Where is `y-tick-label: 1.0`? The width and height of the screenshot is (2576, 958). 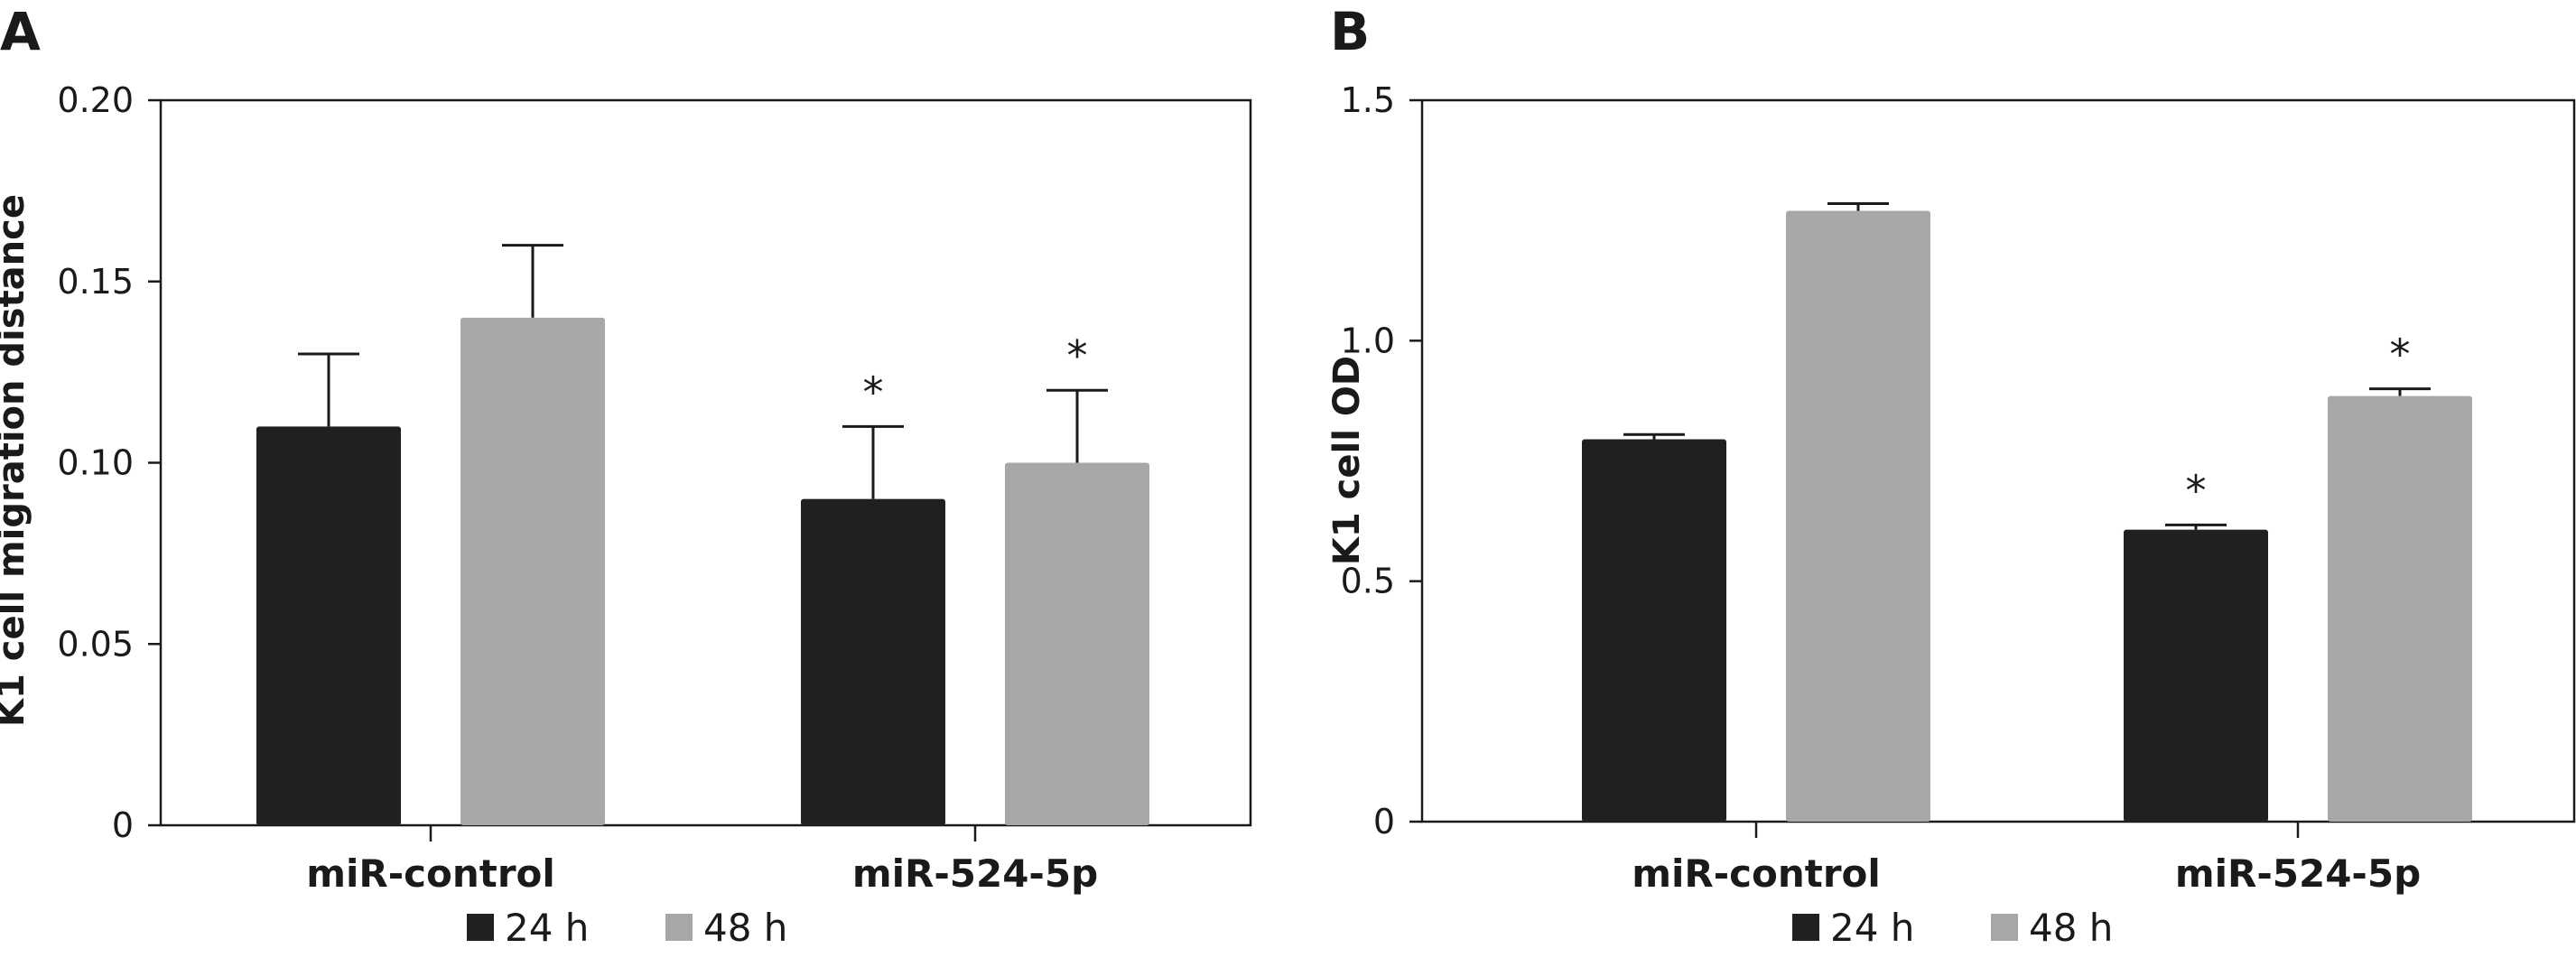 y-tick-label: 1.0 is located at coordinates (1368, 340).